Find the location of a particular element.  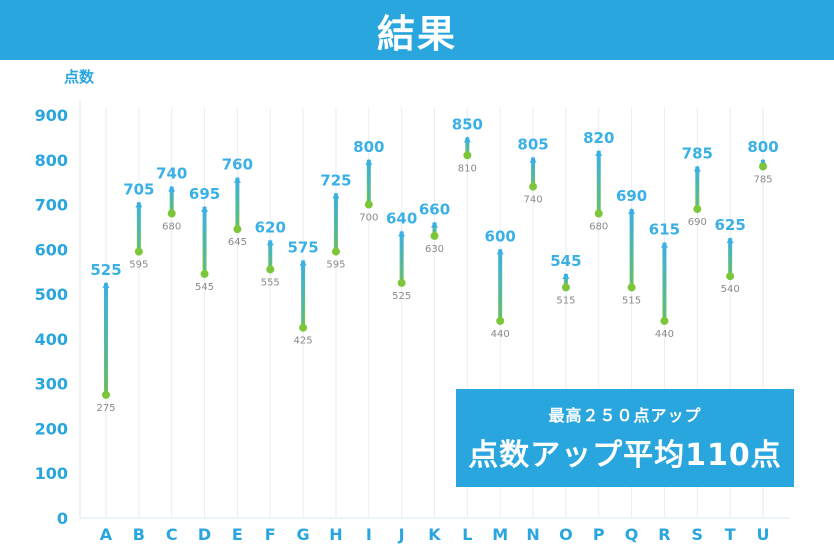

y-tick-label: 800 is located at coordinates (51, 160).